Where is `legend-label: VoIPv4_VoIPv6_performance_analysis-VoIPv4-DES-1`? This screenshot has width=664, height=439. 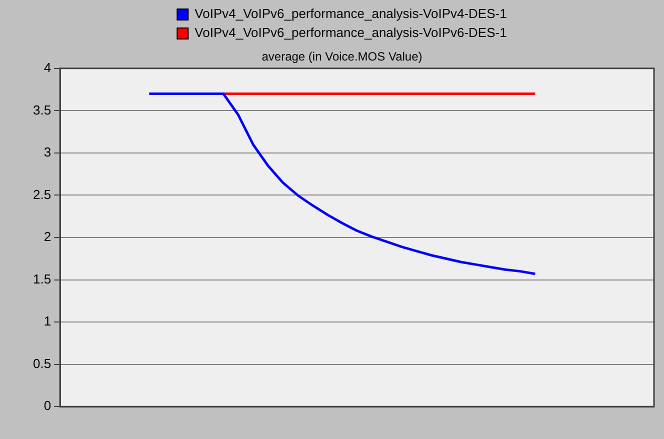 legend-label: VoIPv4_VoIPv6_performance_analysis-VoIPv4-DES-1 is located at coordinates (350, 14).